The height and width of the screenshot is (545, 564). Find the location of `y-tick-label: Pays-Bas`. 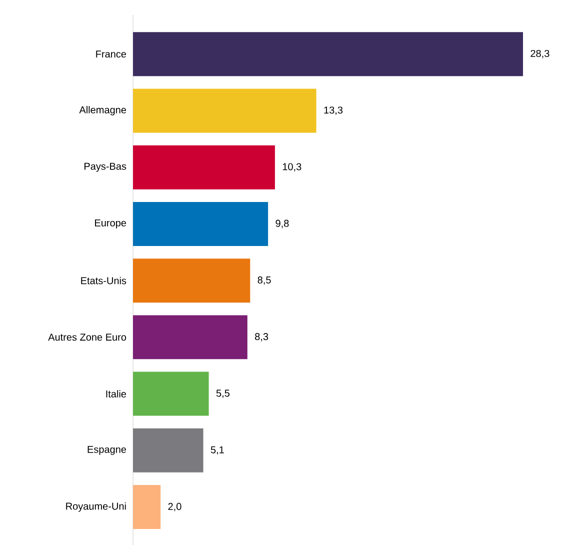

y-tick-label: Pays-Bas is located at coordinates (105, 167).